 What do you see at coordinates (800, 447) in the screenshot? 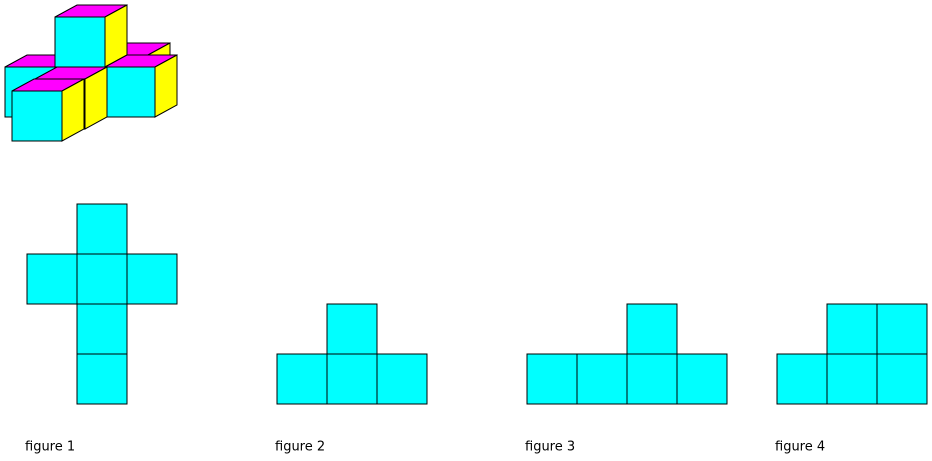
I see `figure-label: figure 4` at bounding box center [800, 447].